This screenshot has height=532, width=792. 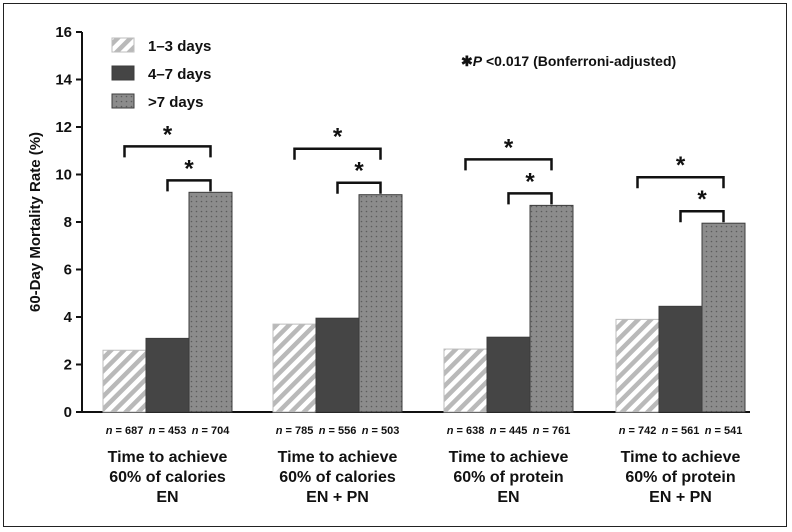 I want to click on y-tick-label: 6, so click(x=68, y=270).